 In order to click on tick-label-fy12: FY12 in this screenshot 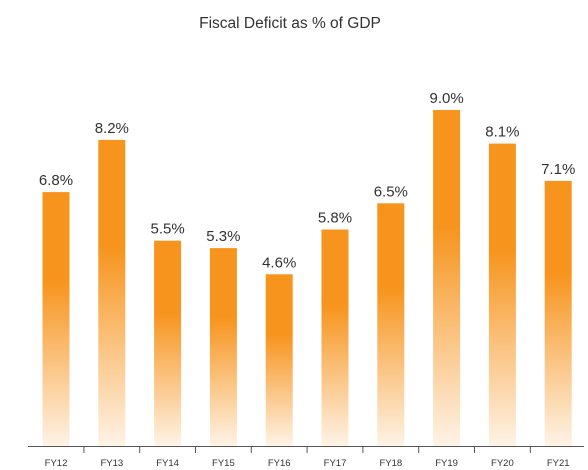, I will do `click(56, 463)`.